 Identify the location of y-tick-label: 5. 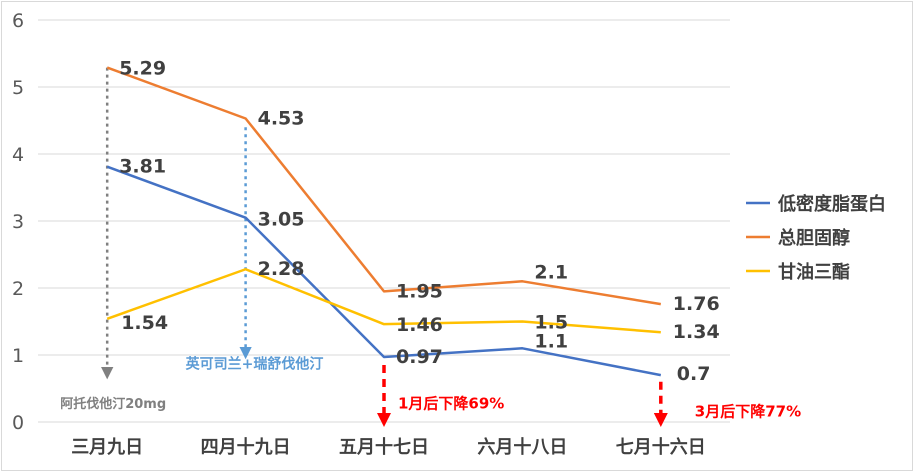
(18, 88).